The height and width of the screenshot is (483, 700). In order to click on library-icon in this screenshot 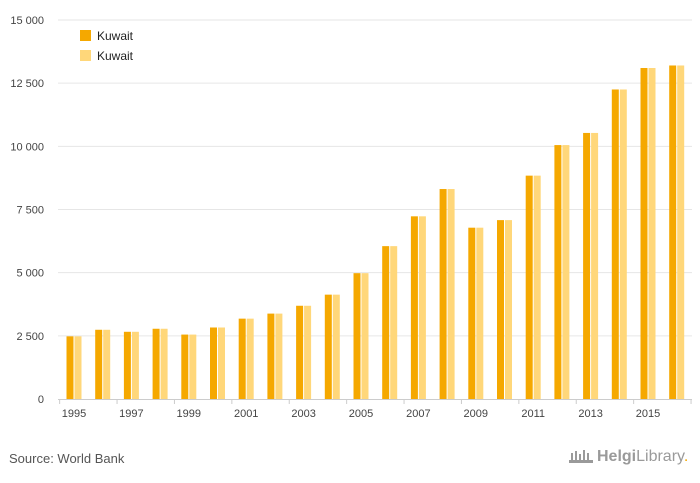, I will do `click(581, 456)`.